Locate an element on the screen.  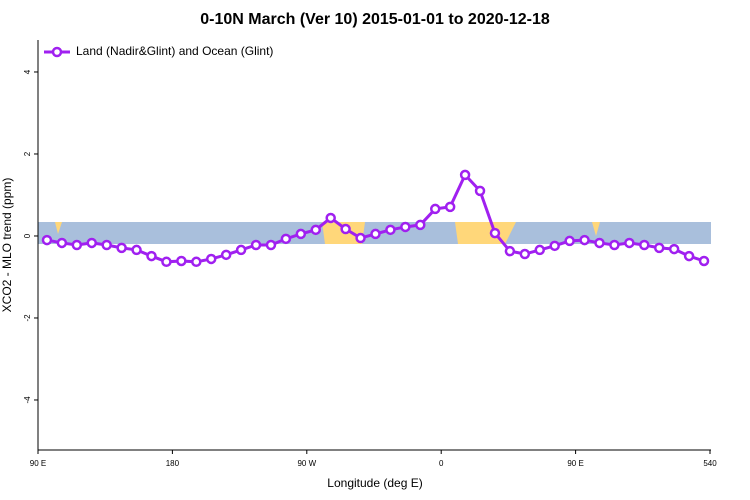
legend-marker is located at coordinates (57, 52).